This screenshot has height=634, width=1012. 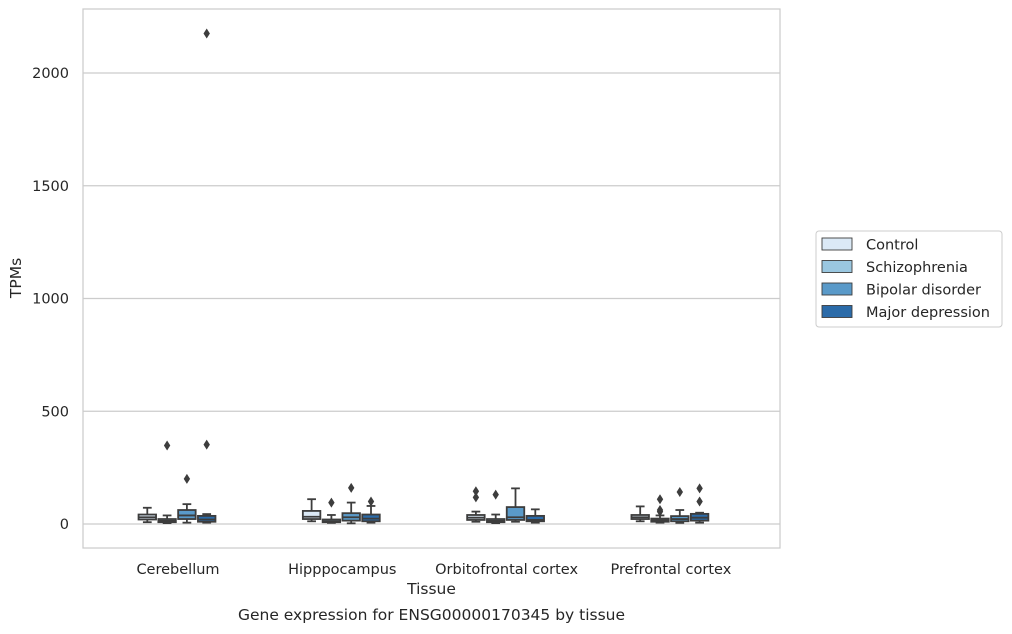 I want to click on x-tick-label: Cerebellum, so click(x=177, y=570).